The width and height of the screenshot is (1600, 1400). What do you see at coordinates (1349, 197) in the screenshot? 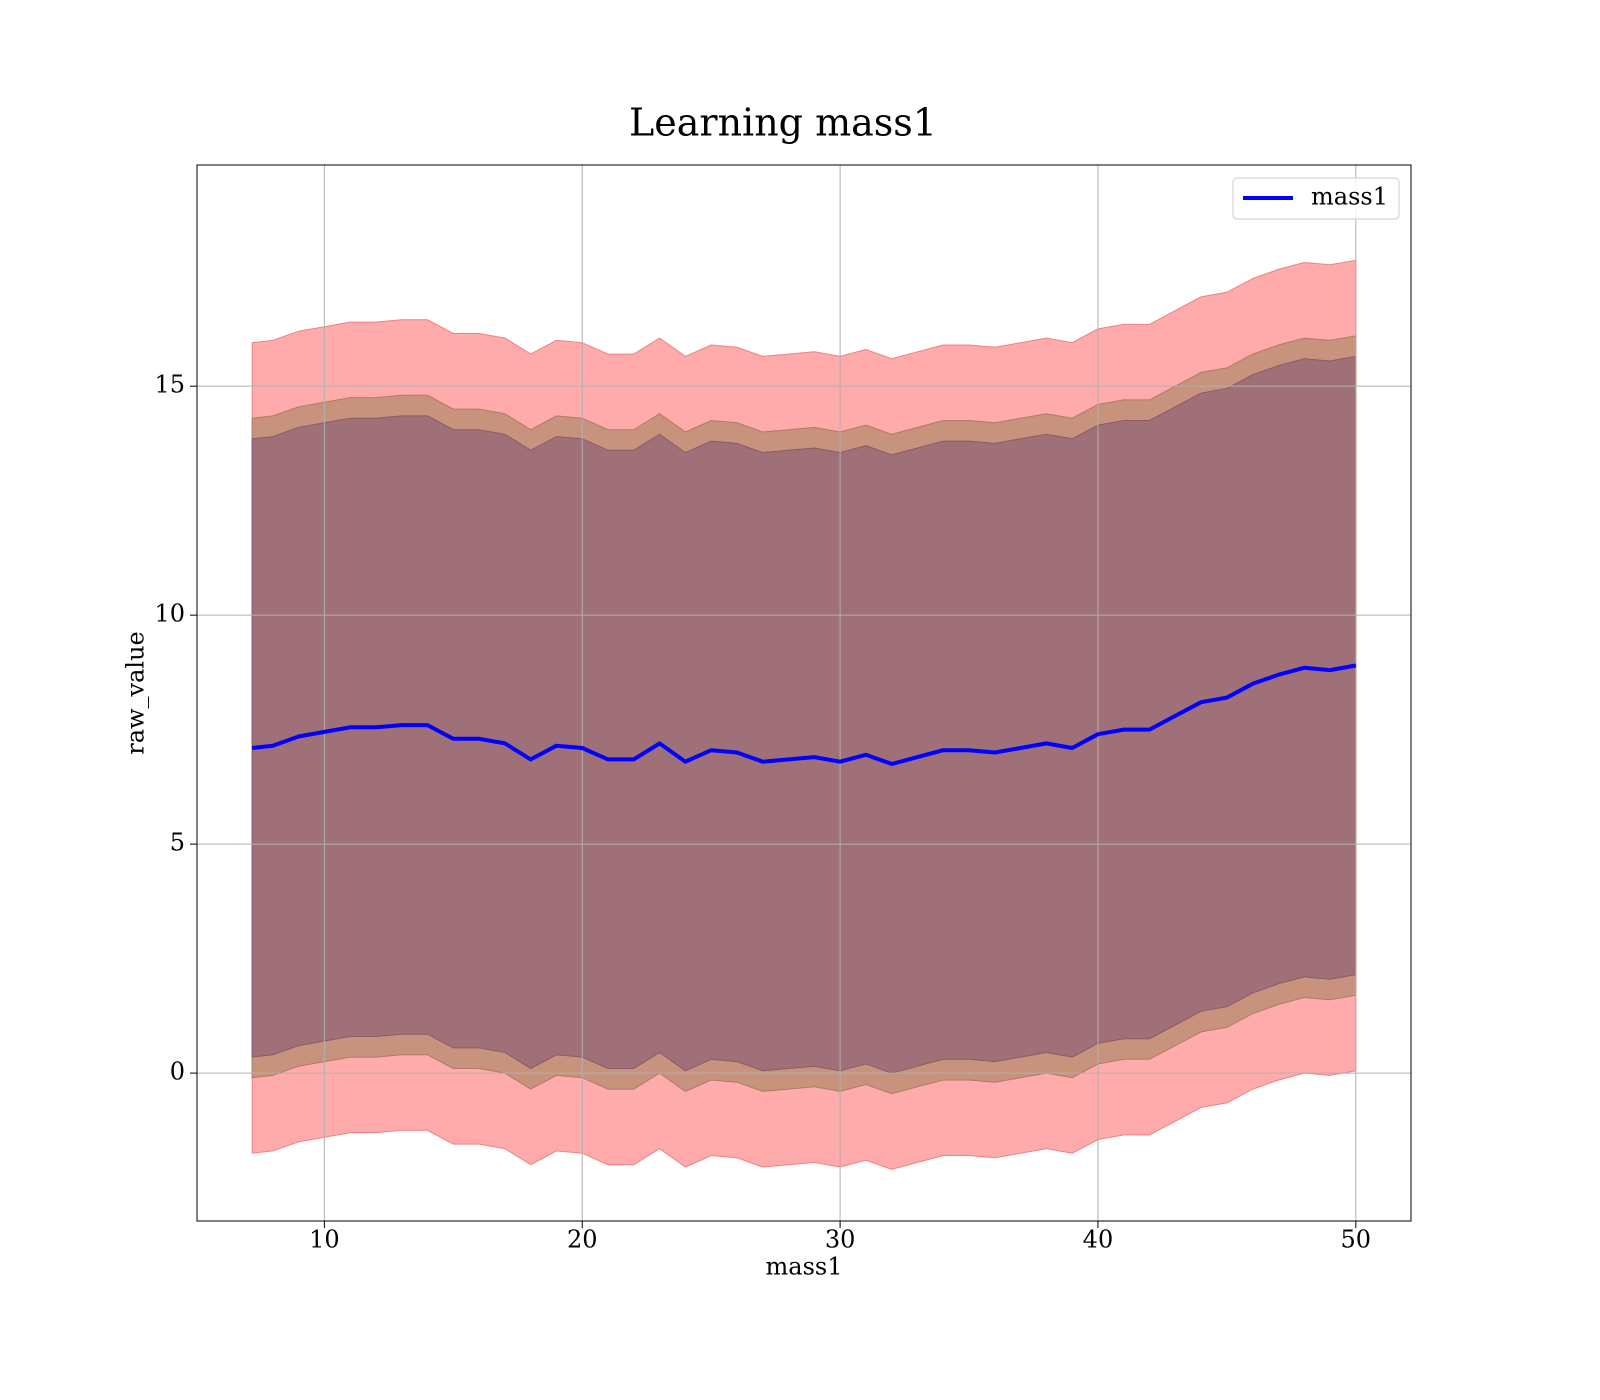
I see `legend-label: mass1` at bounding box center [1349, 197].